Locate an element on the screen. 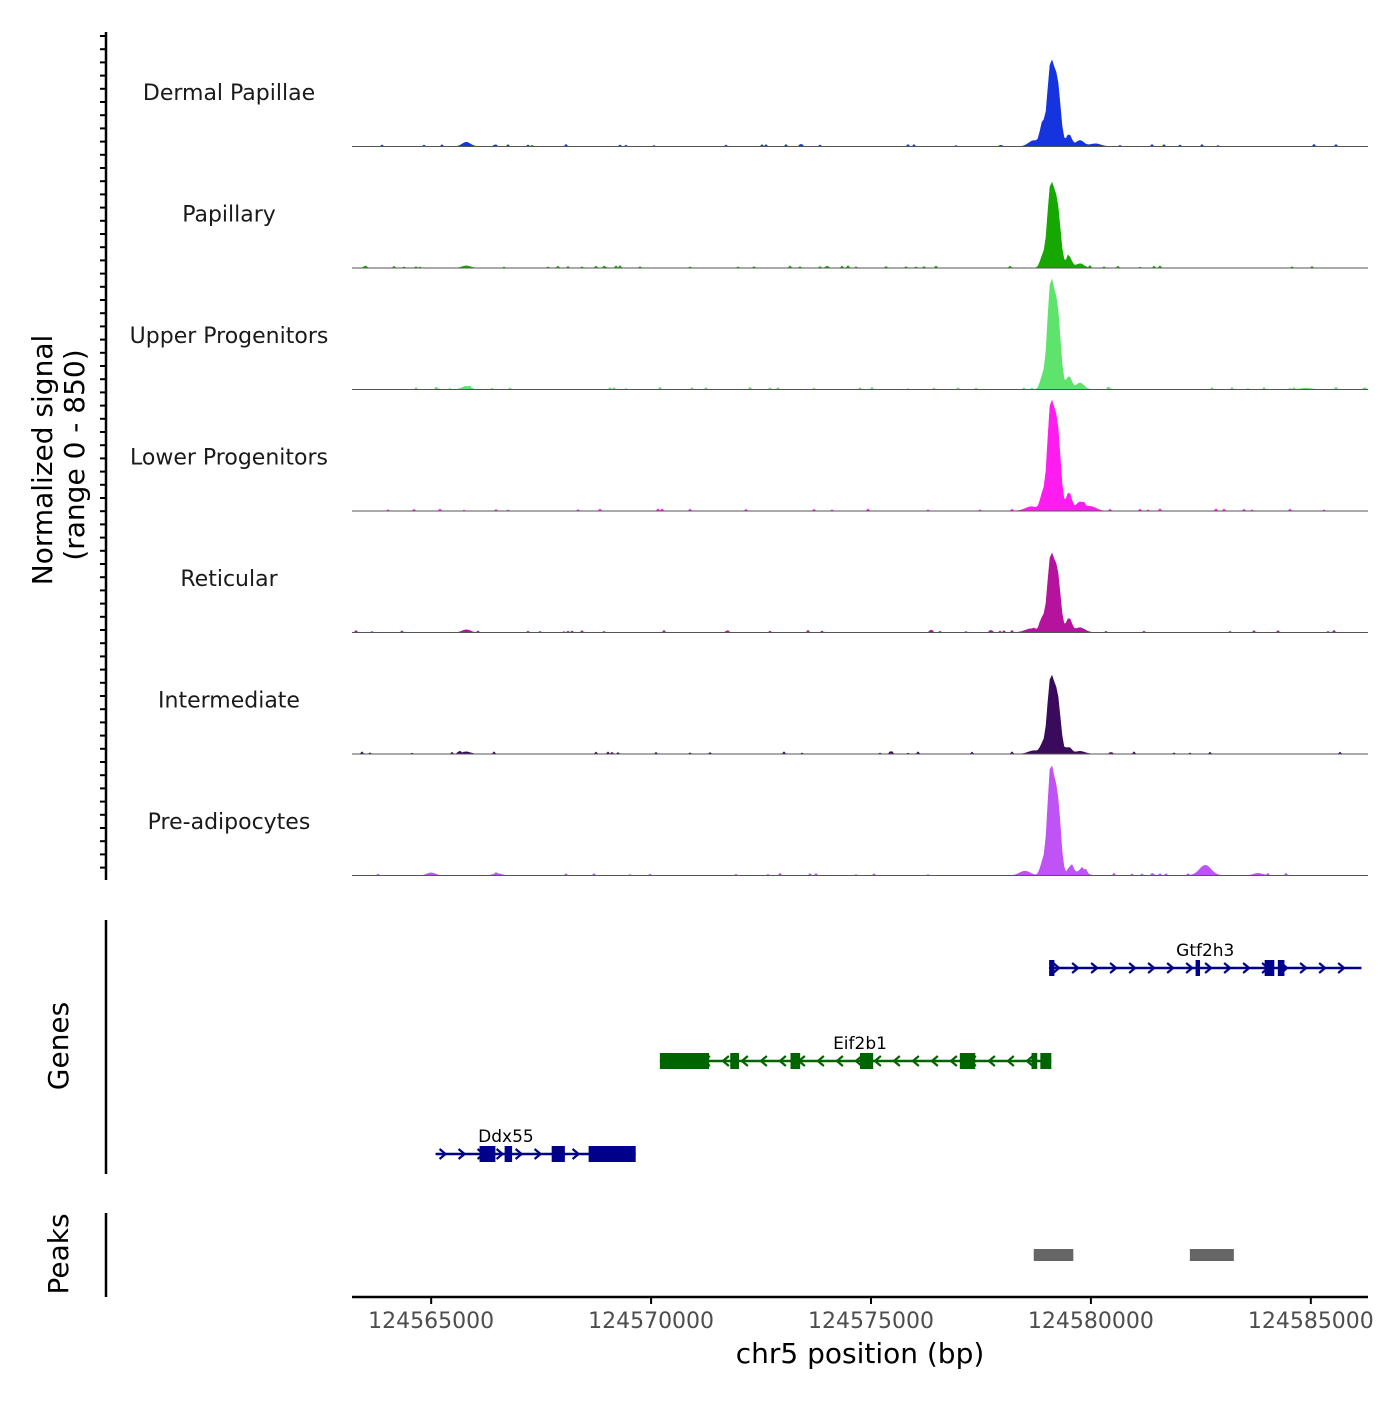 Image resolution: width=1400 pixels, height=1404 pixels. track-lower-progenitors: Lower Progenitors is located at coordinates (749, 455).